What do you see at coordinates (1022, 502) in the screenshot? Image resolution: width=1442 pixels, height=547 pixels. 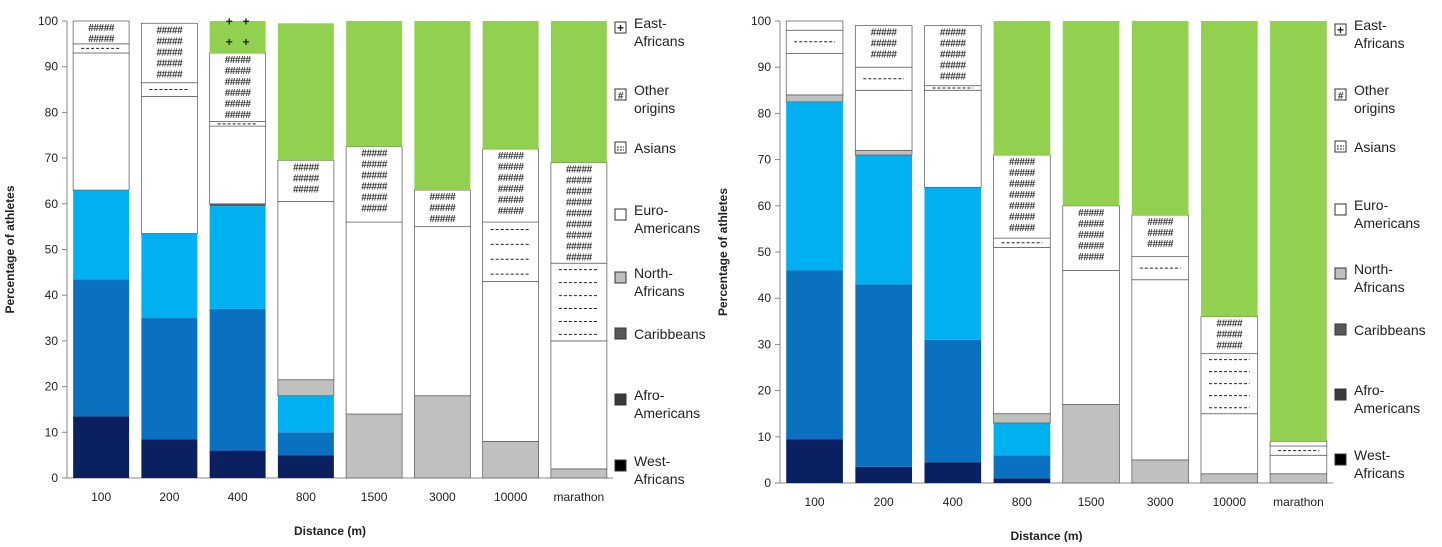 I see `x-tick-label: 800` at bounding box center [1022, 502].